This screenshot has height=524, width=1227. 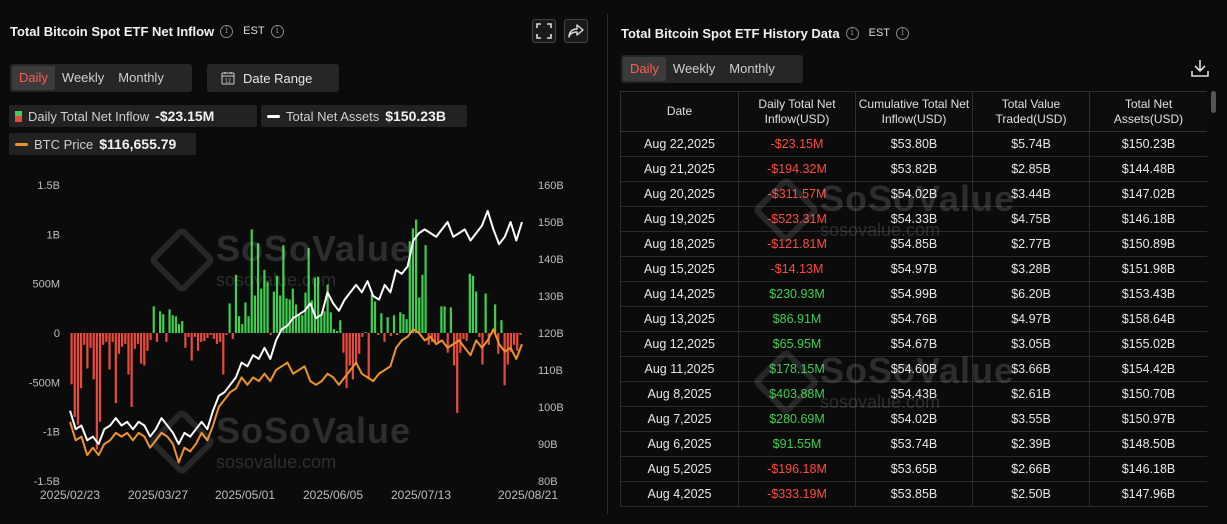 I want to click on table-row: Aug 7,2025 $280.69M $54.02B $3.55B $150.97B, so click(x=913, y=419).